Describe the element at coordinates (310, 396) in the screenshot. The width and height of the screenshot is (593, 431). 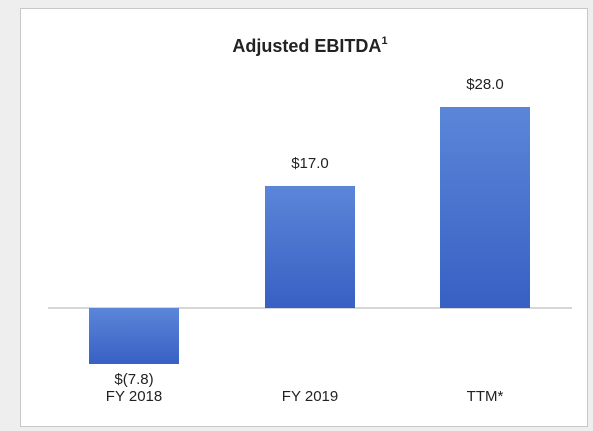
I see `x-tick-label: FY 2019` at that location.